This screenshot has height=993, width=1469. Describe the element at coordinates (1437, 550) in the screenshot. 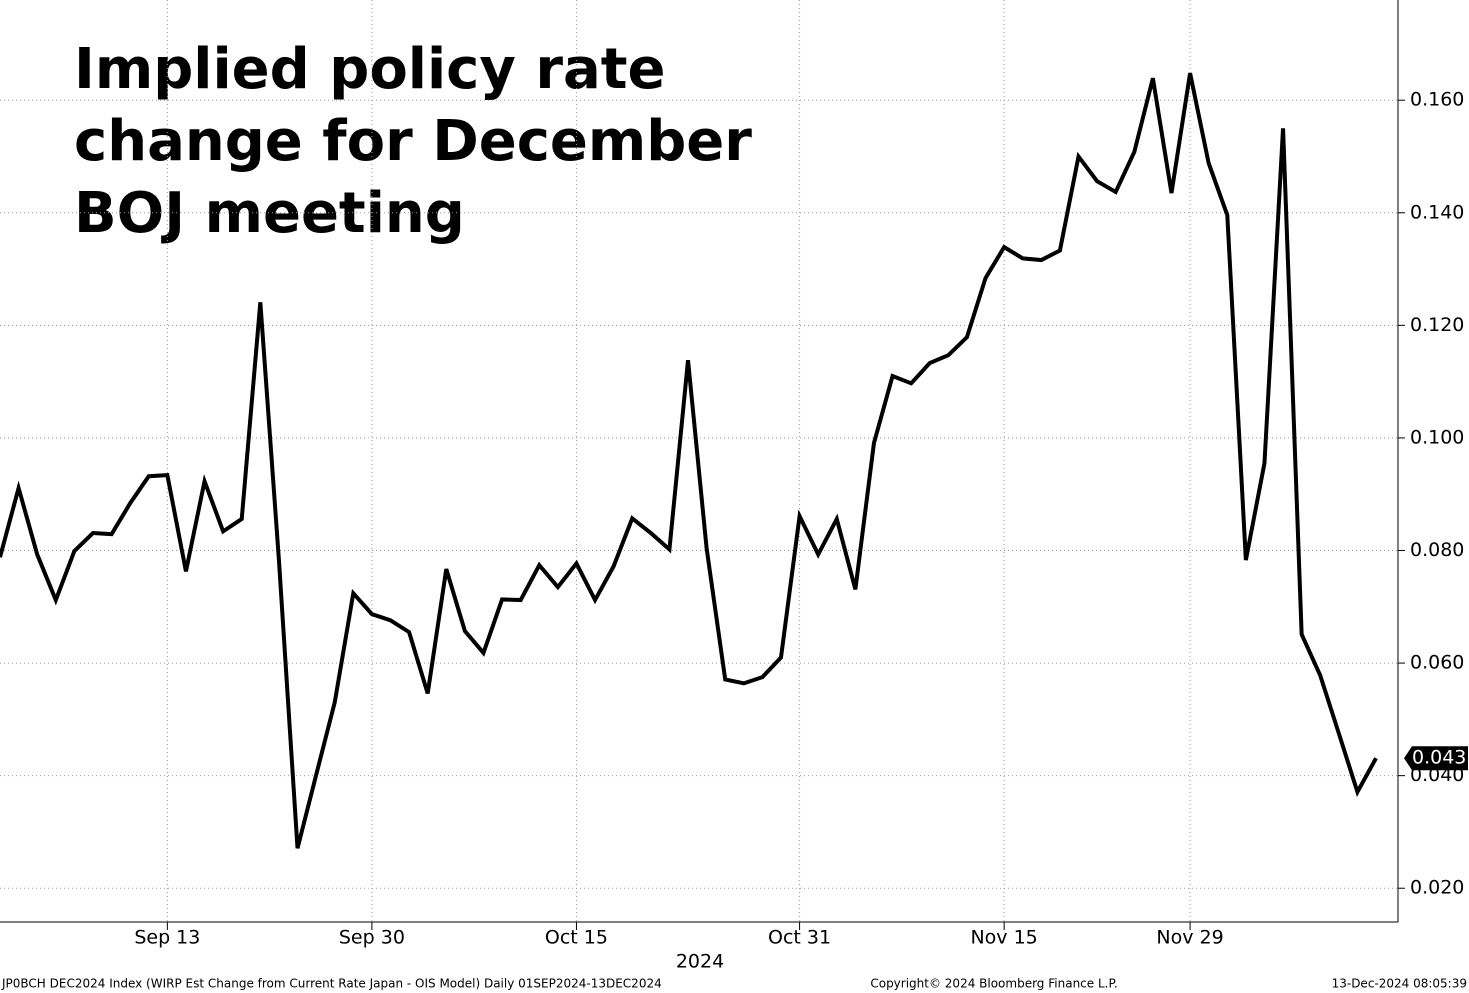

I see `y-tick-label: 0.080` at that location.